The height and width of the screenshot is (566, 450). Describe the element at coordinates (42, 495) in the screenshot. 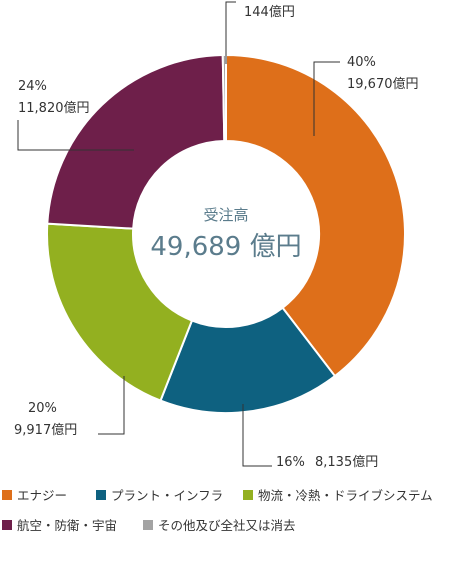

I see `legend-label-energy: エナジー` at that location.